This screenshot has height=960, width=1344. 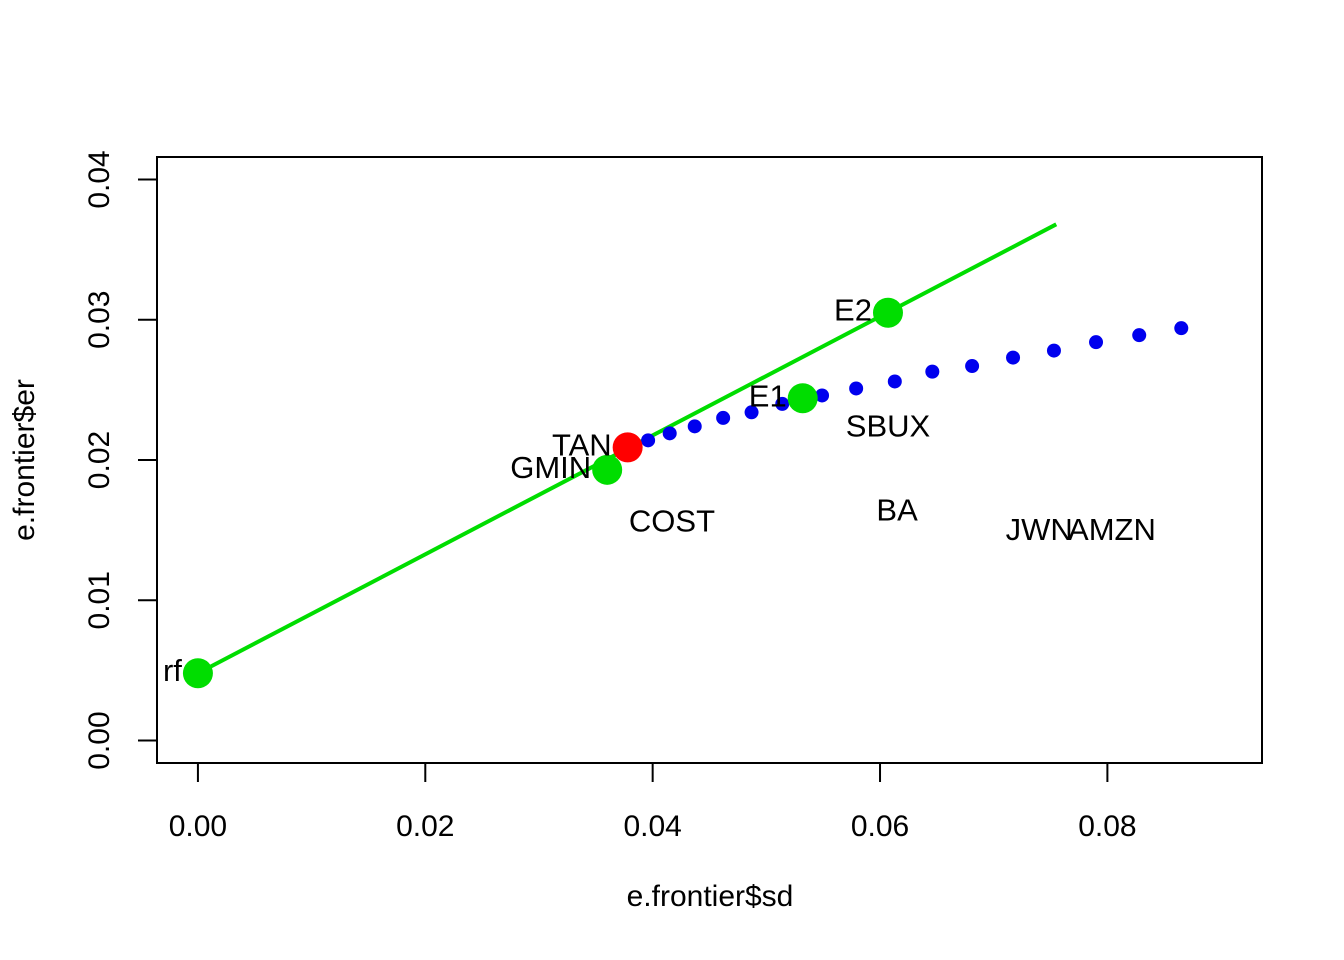 I want to click on portfolio-label-gmin: GMIN, so click(x=550, y=467).